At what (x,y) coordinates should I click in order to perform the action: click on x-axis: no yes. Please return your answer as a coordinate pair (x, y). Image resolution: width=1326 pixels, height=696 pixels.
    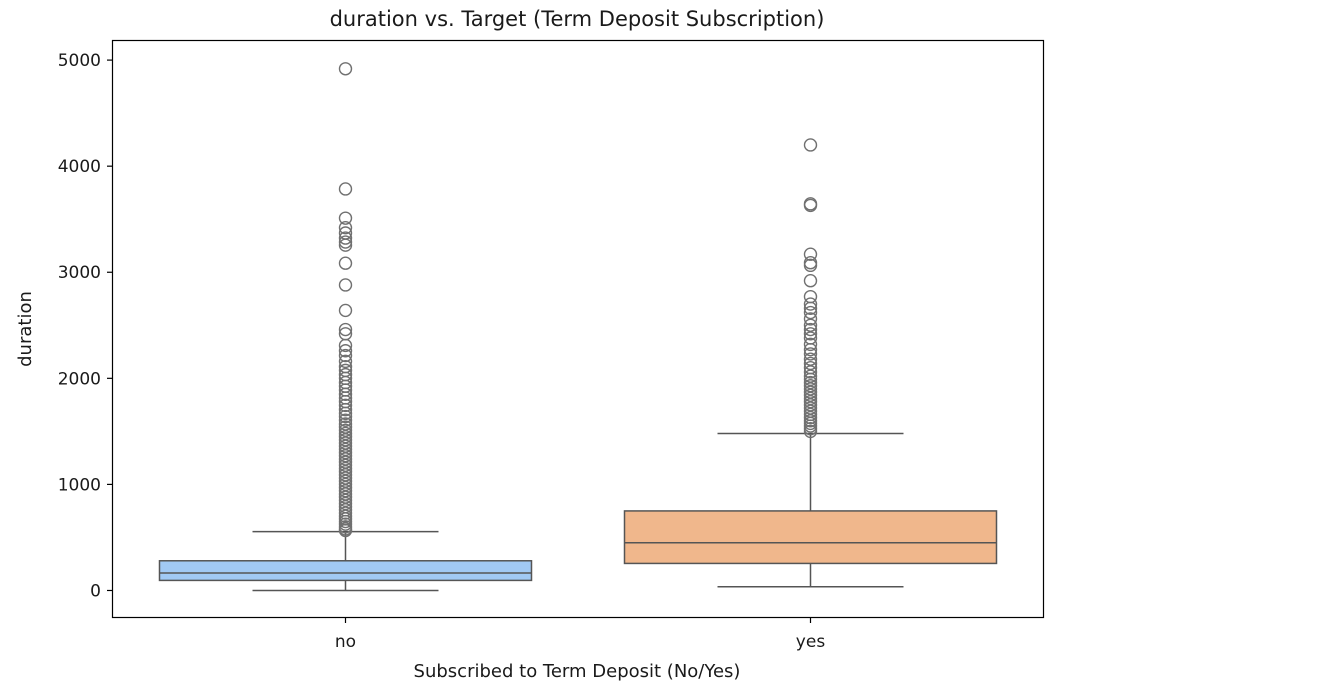
    Looking at the image, I should click on (580, 634).